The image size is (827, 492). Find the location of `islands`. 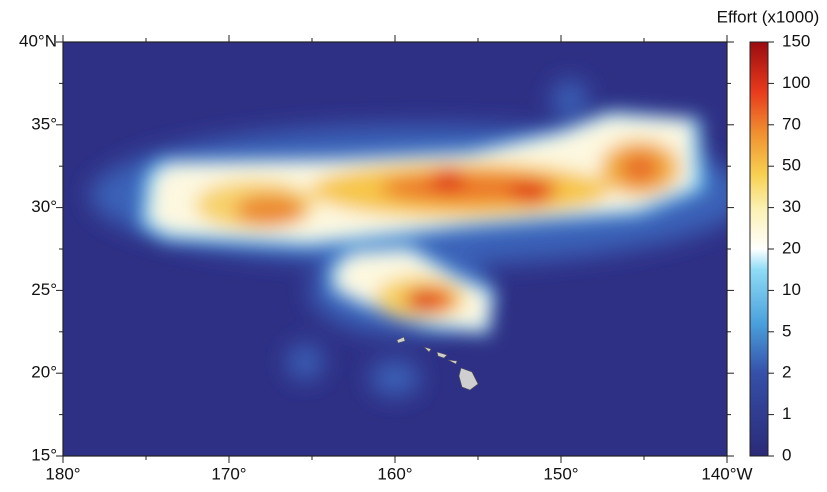

islands is located at coordinates (437, 363).